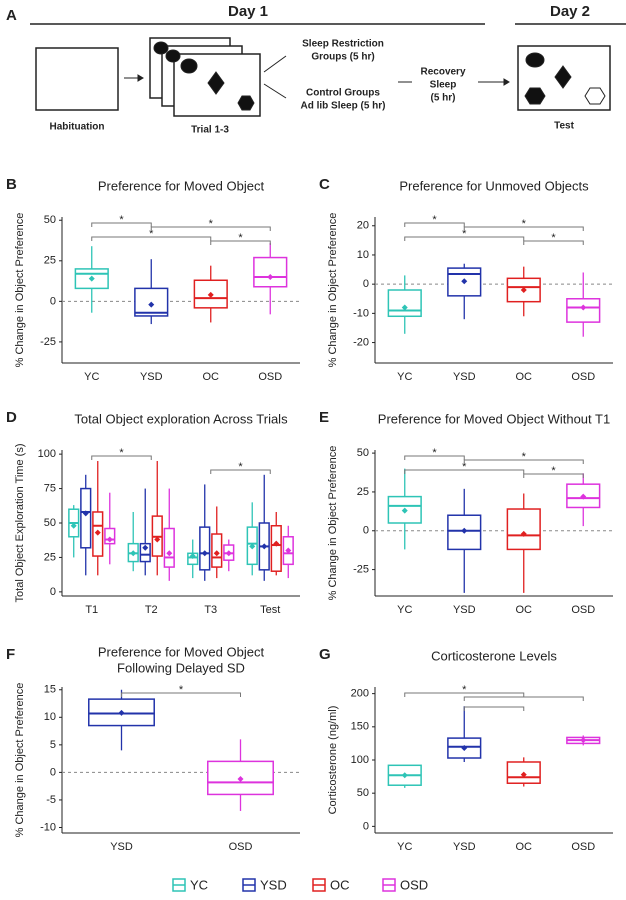 Image resolution: width=626 pixels, height=900 pixels. I want to click on y-axis-label: Total Object Exploration Time (s), so click(20, 523).